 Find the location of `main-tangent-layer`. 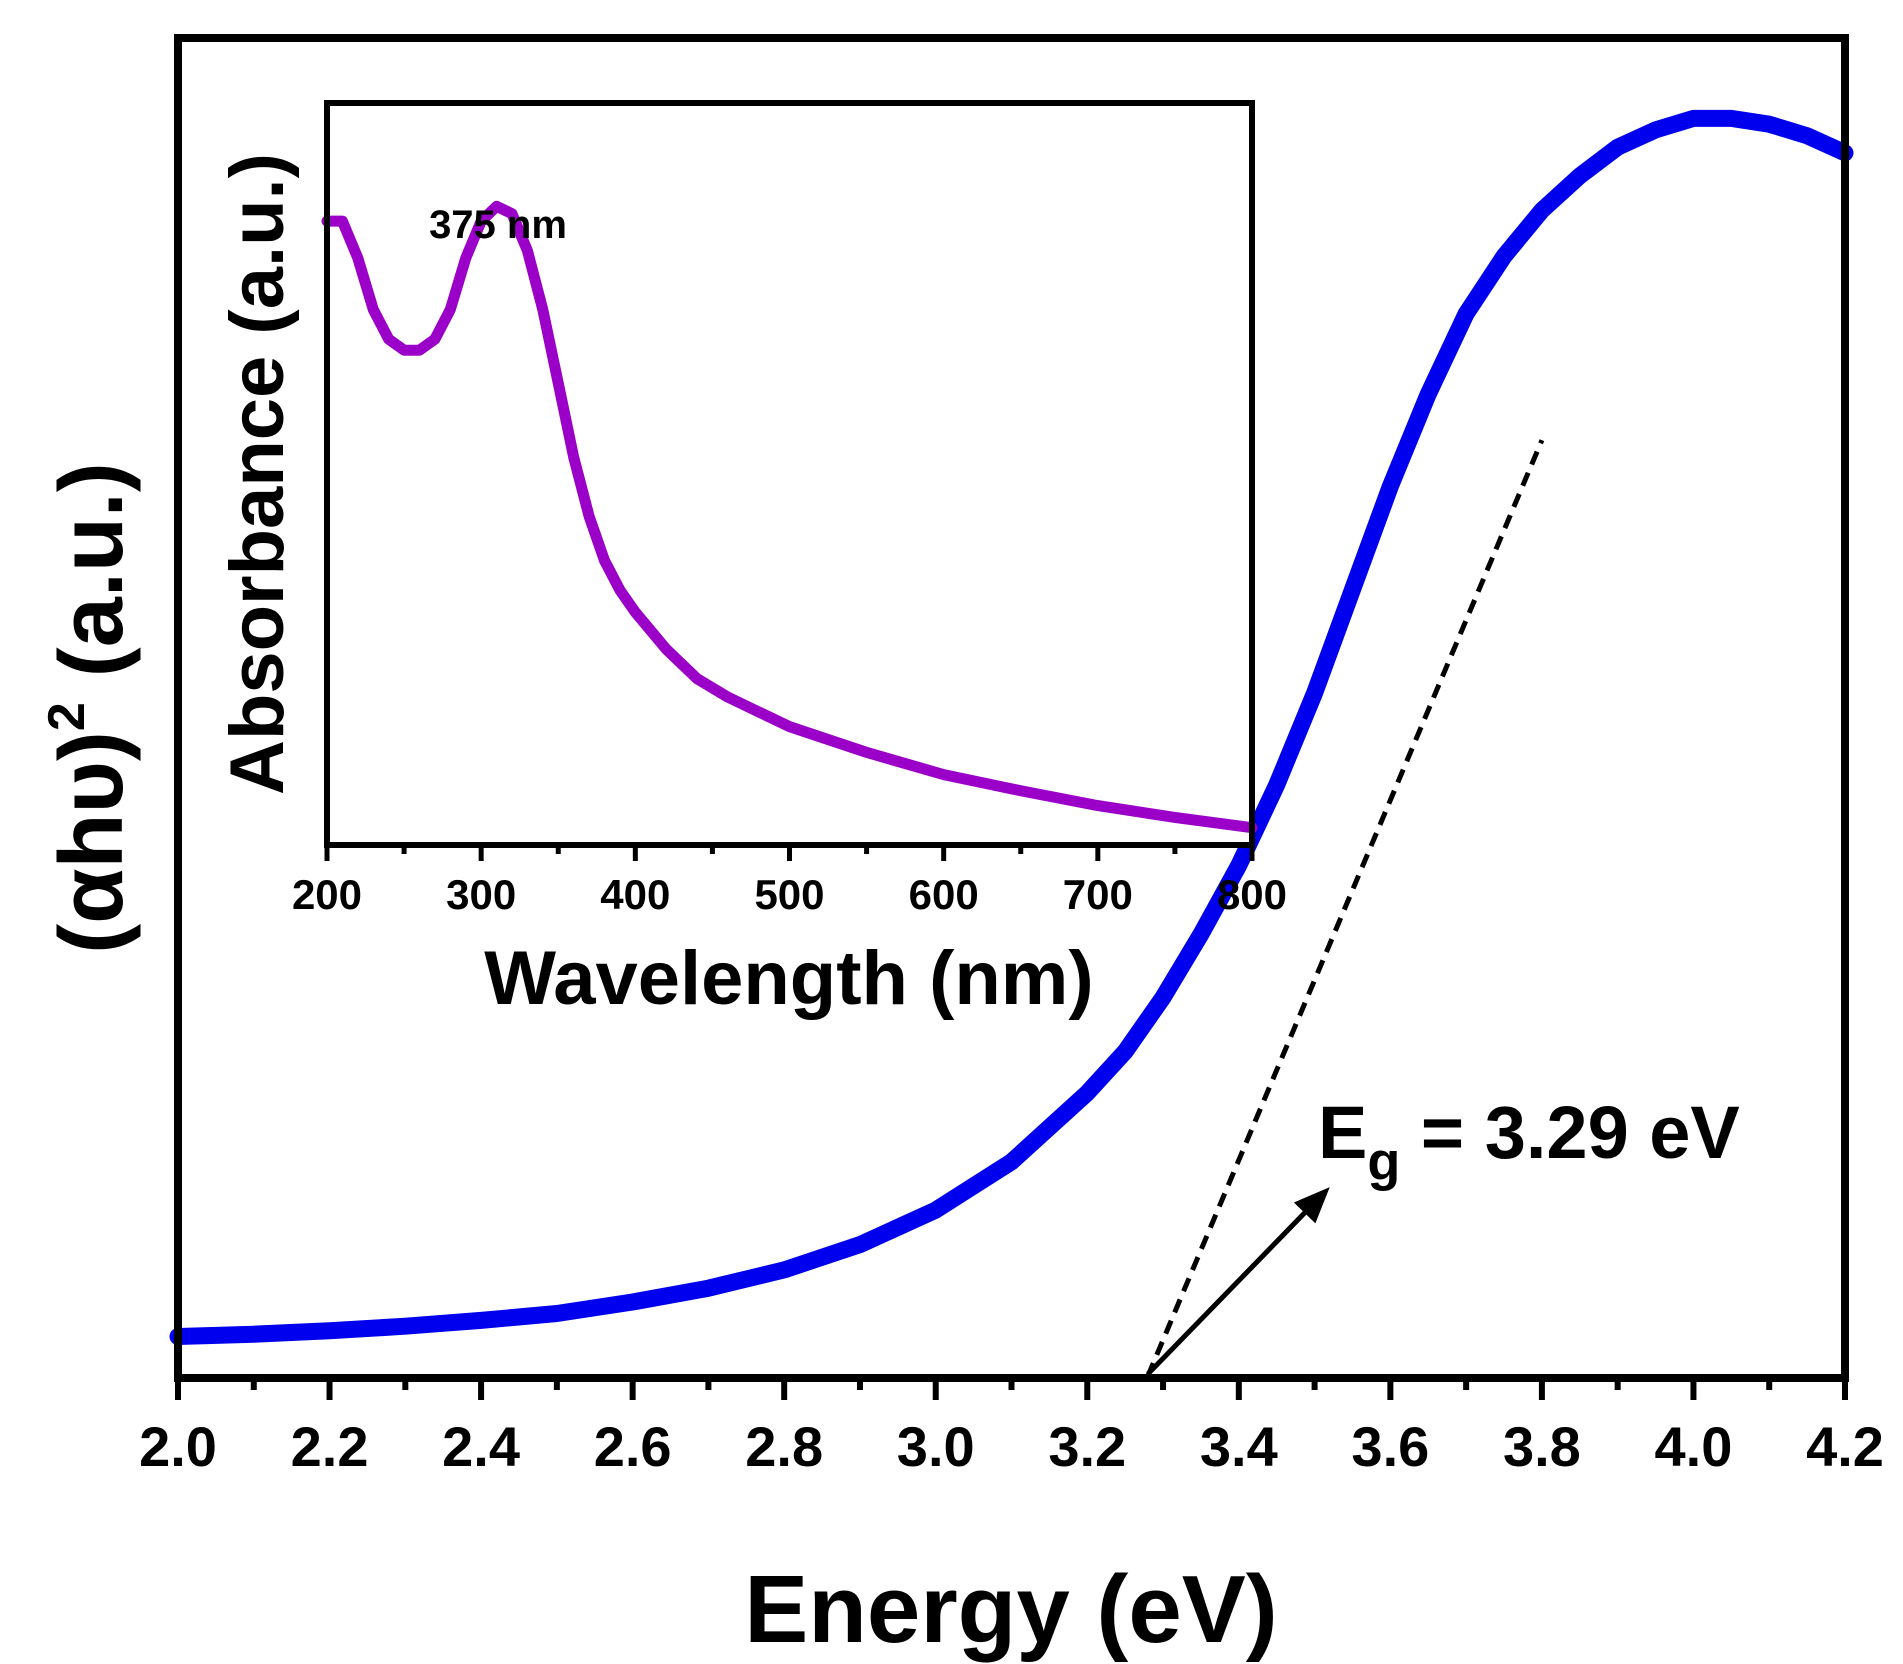

main-tangent-layer is located at coordinates (1345, 908).